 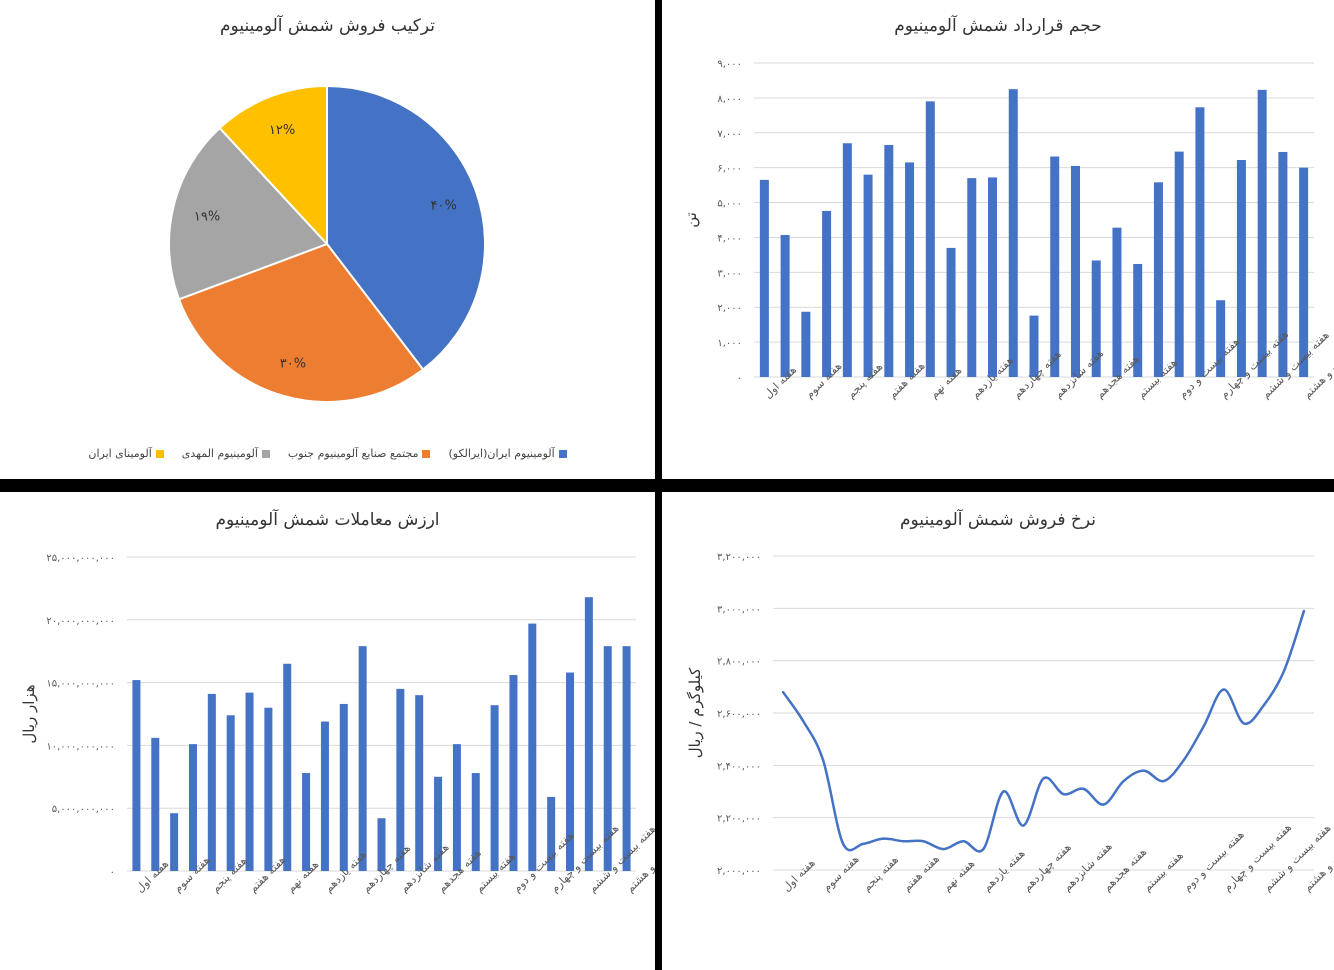 I want to click on y-tick-label: ۲,۶۰۰,۰۰۰, so click(x=739, y=714).